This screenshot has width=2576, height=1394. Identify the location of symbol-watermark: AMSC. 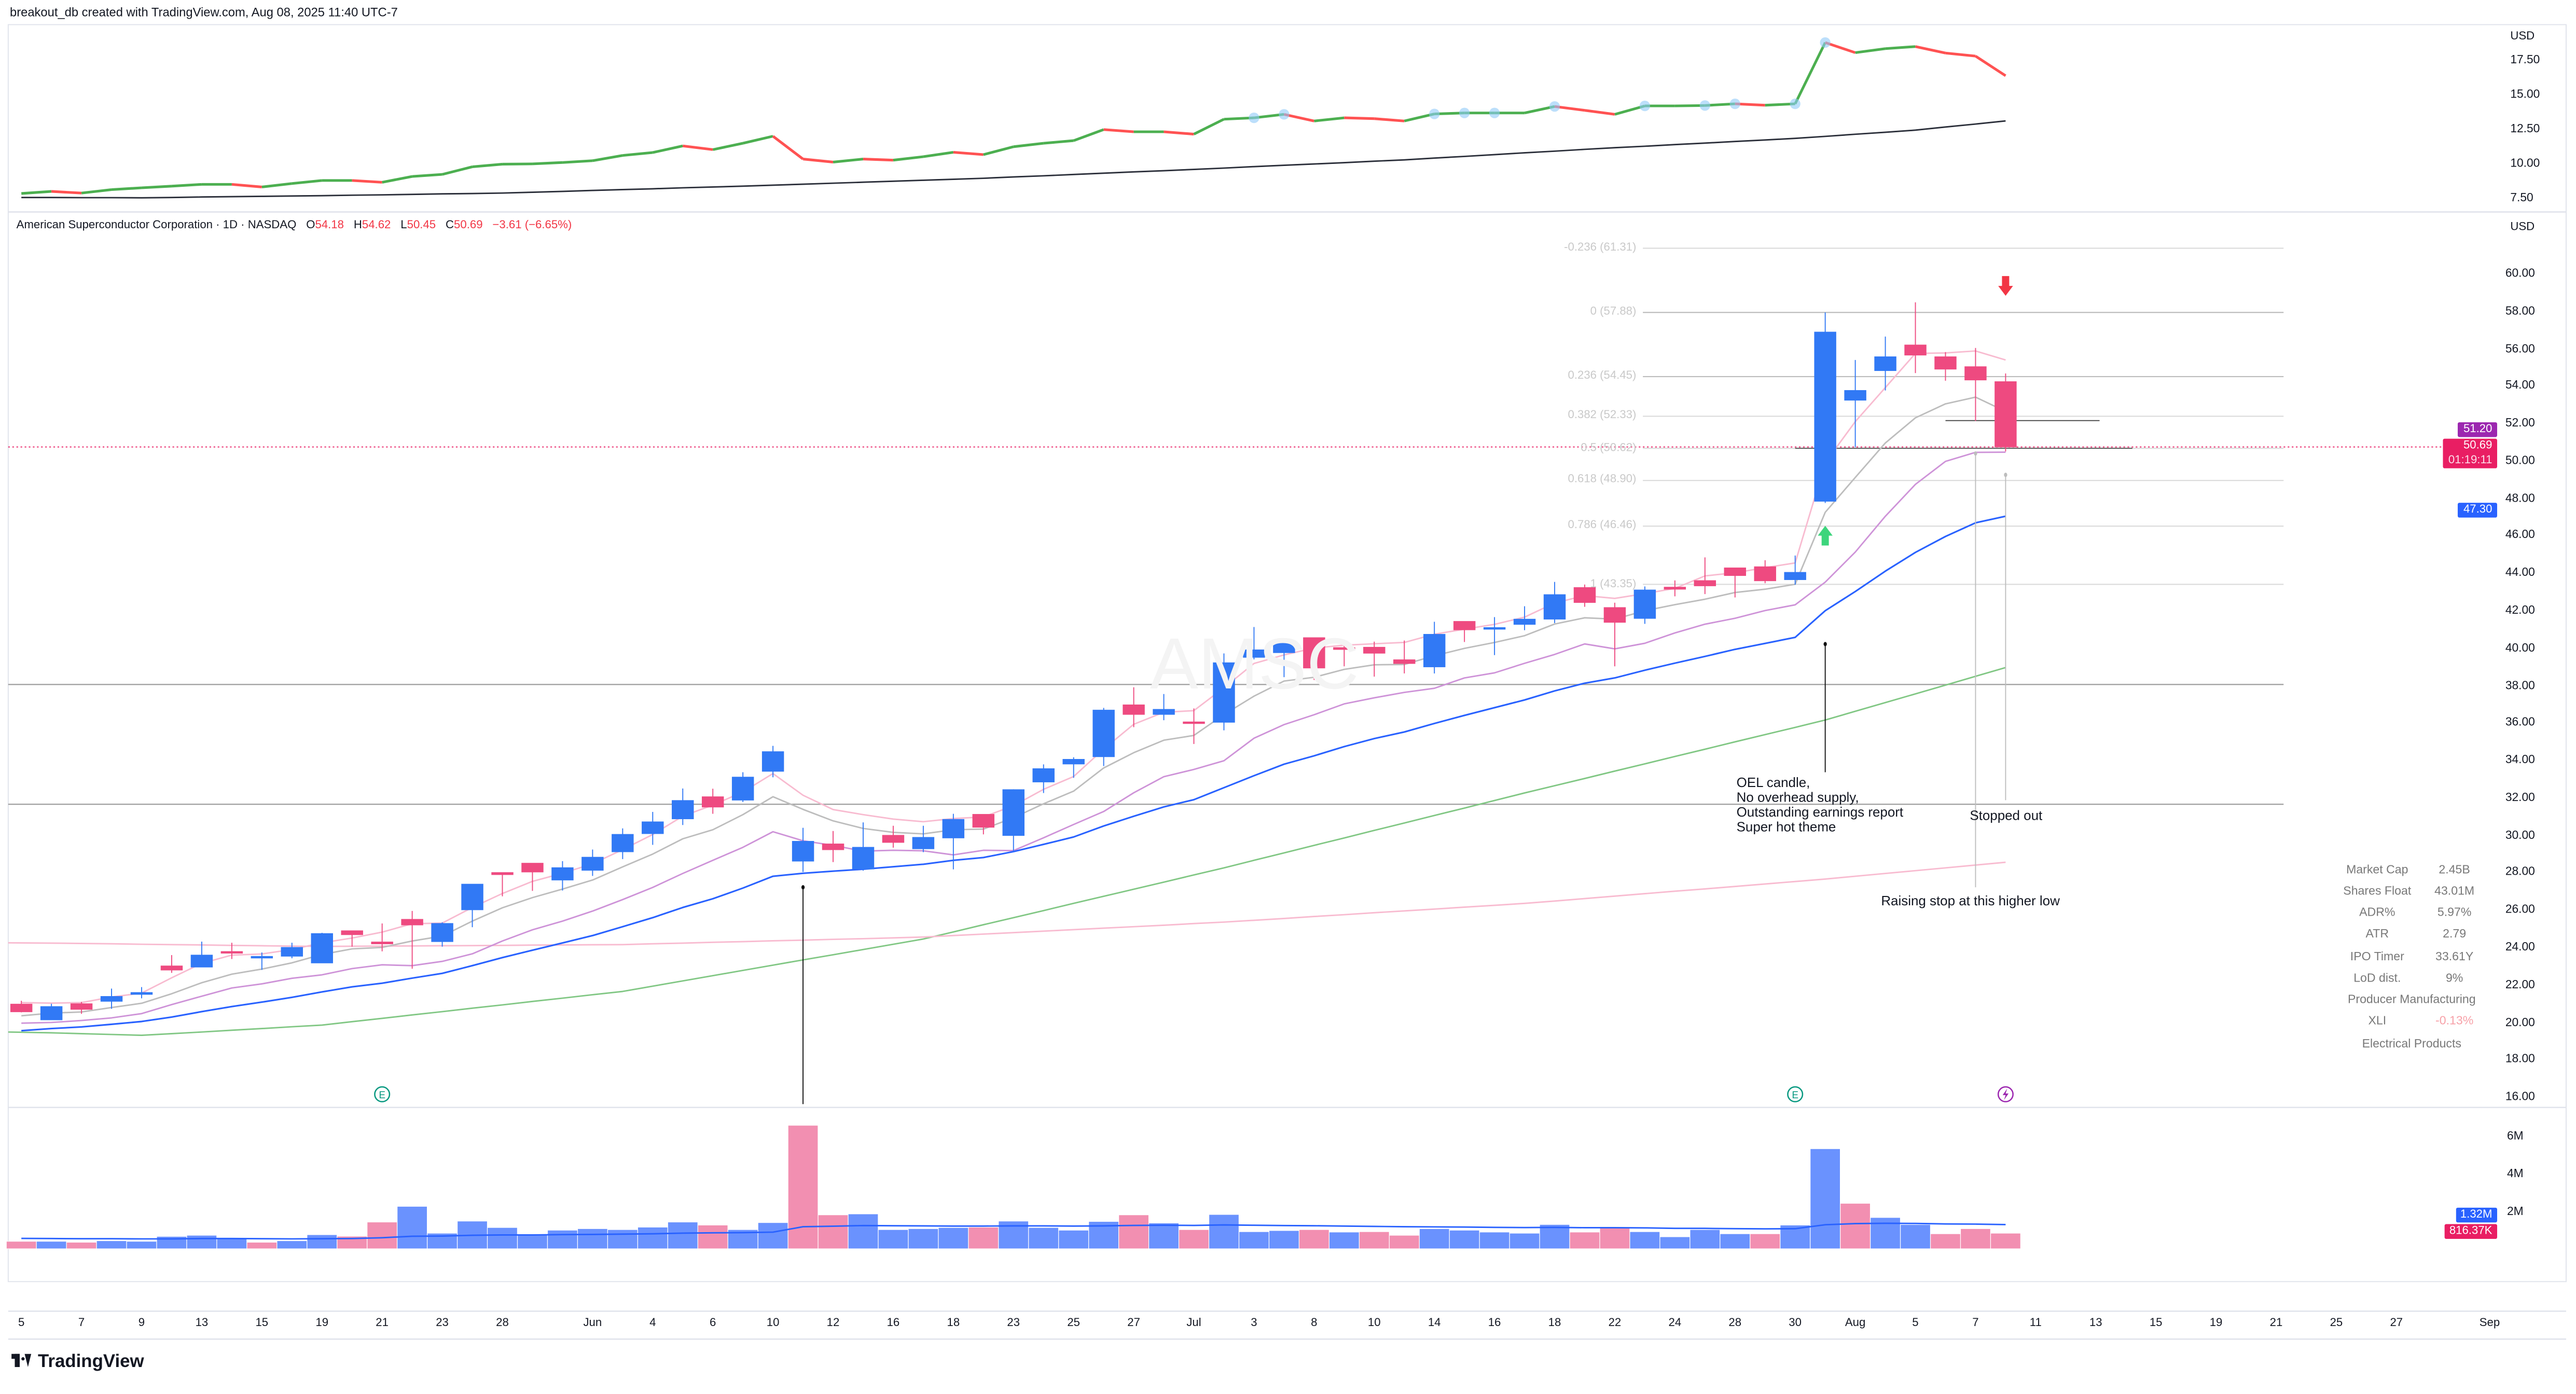
(1254, 664).